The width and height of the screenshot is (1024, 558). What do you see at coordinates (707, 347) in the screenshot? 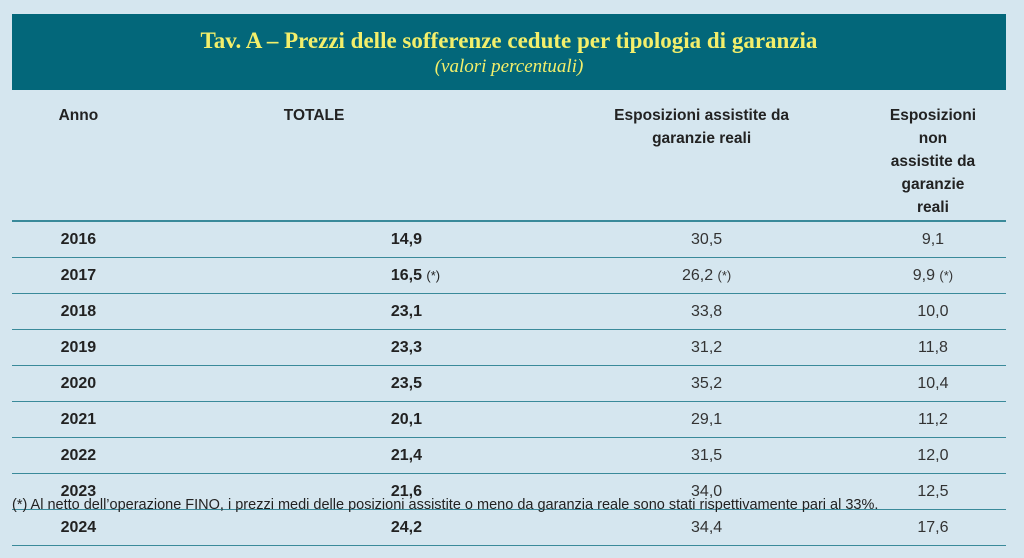
I see `assistite-value: 31,2` at bounding box center [707, 347].